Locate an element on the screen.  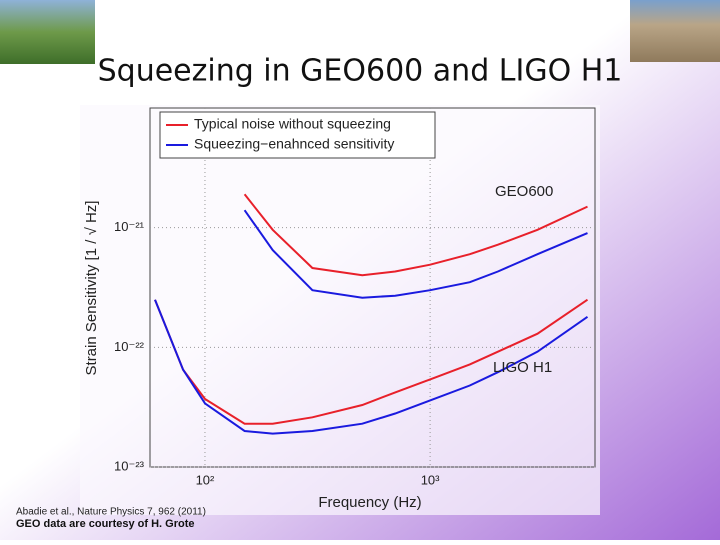
x-tick-label: 10² is located at coordinates (205, 479).